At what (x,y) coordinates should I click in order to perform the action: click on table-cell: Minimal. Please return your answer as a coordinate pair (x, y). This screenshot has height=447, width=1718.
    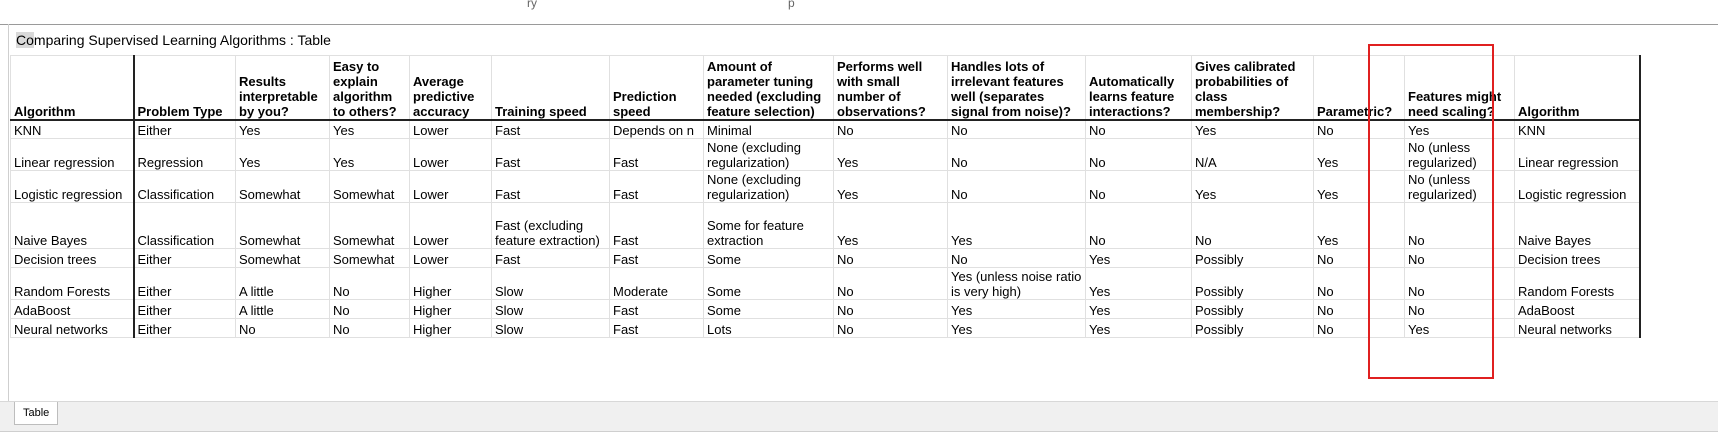
    Looking at the image, I should click on (768, 129).